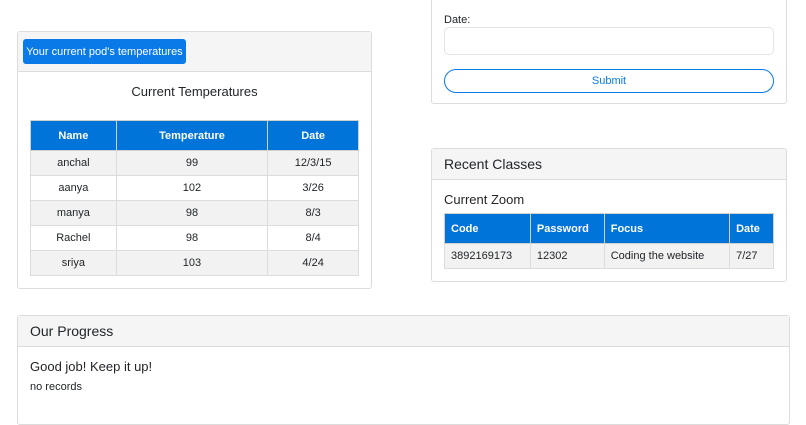 Image resolution: width=806 pixels, height=425 pixels. Describe the element at coordinates (73, 163) in the screenshot. I see `table-cell: anchal` at that location.